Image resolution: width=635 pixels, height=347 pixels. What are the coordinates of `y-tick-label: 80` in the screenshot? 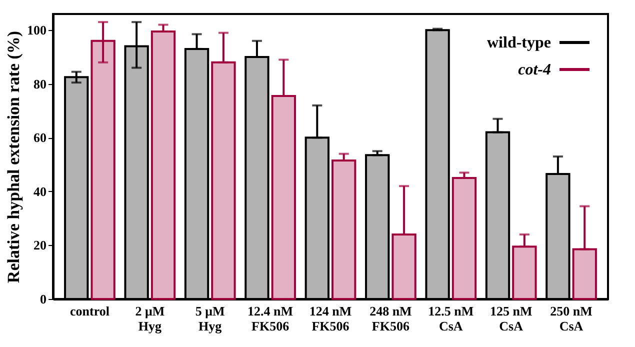 It's located at (40, 84).